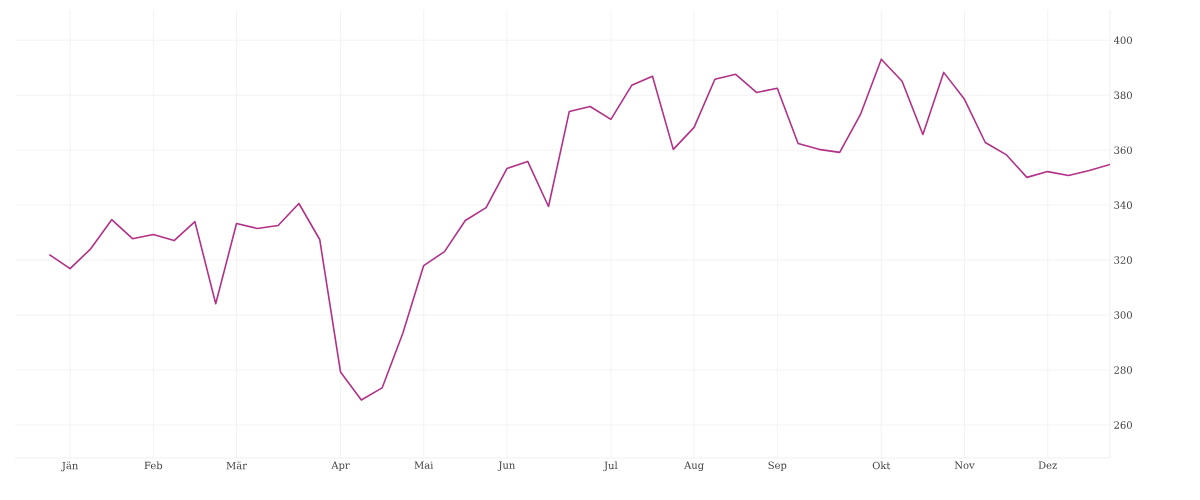  Describe the element at coordinates (777, 466) in the screenshot. I see `x-tick-label: Sep` at that location.